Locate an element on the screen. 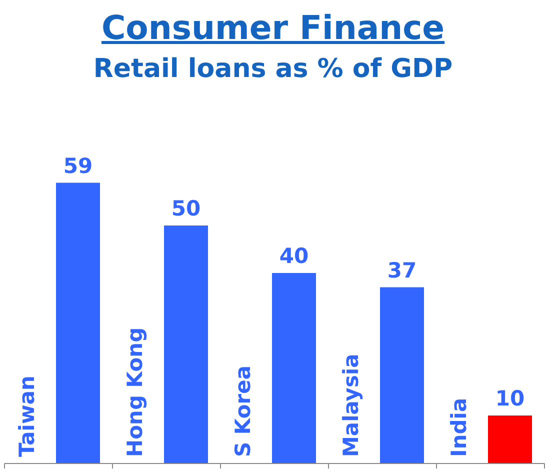  data-label: 40 is located at coordinates (294, 256).